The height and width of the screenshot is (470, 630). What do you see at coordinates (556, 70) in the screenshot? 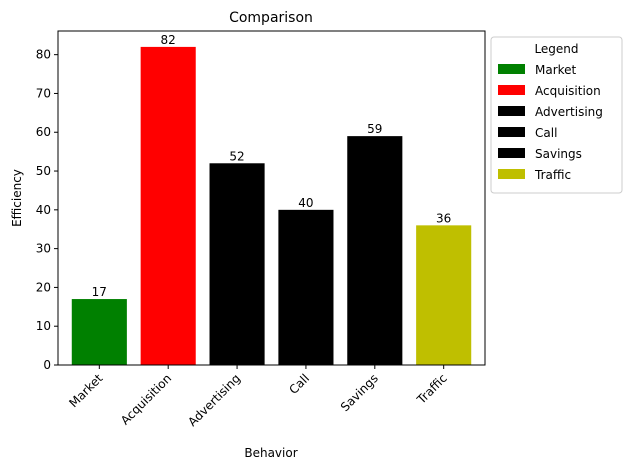
I see `legend-entry-market: Market` at bounding box center [556, 70].